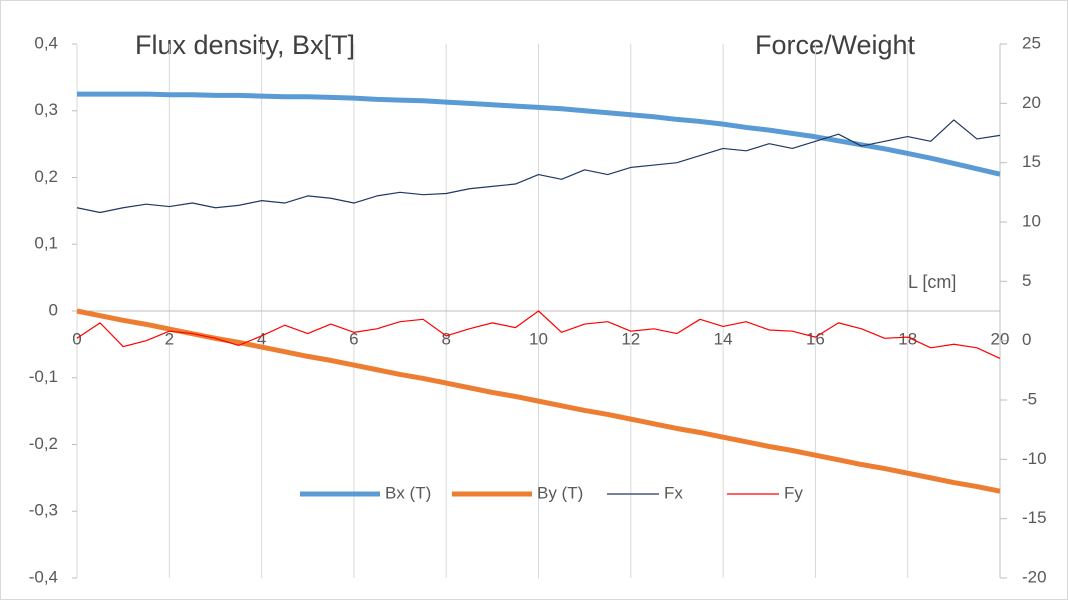 The image size is (1068, 600). What do you see at coordinates (46, 176) in the screenshot?
I see `y-tick-label: 0,2` at bounding box center [46, 176].